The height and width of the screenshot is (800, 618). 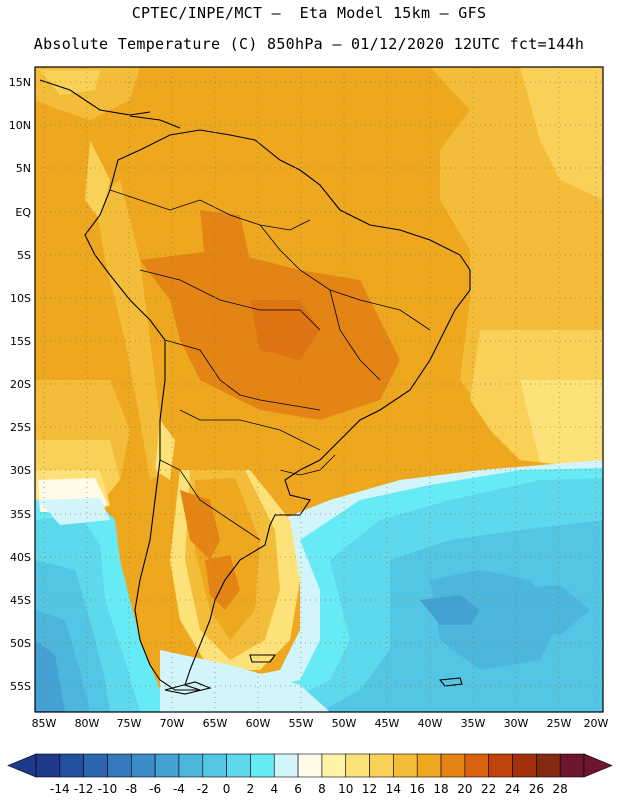 I want to click on lon-label: 50W, so click(x=344, y=723).